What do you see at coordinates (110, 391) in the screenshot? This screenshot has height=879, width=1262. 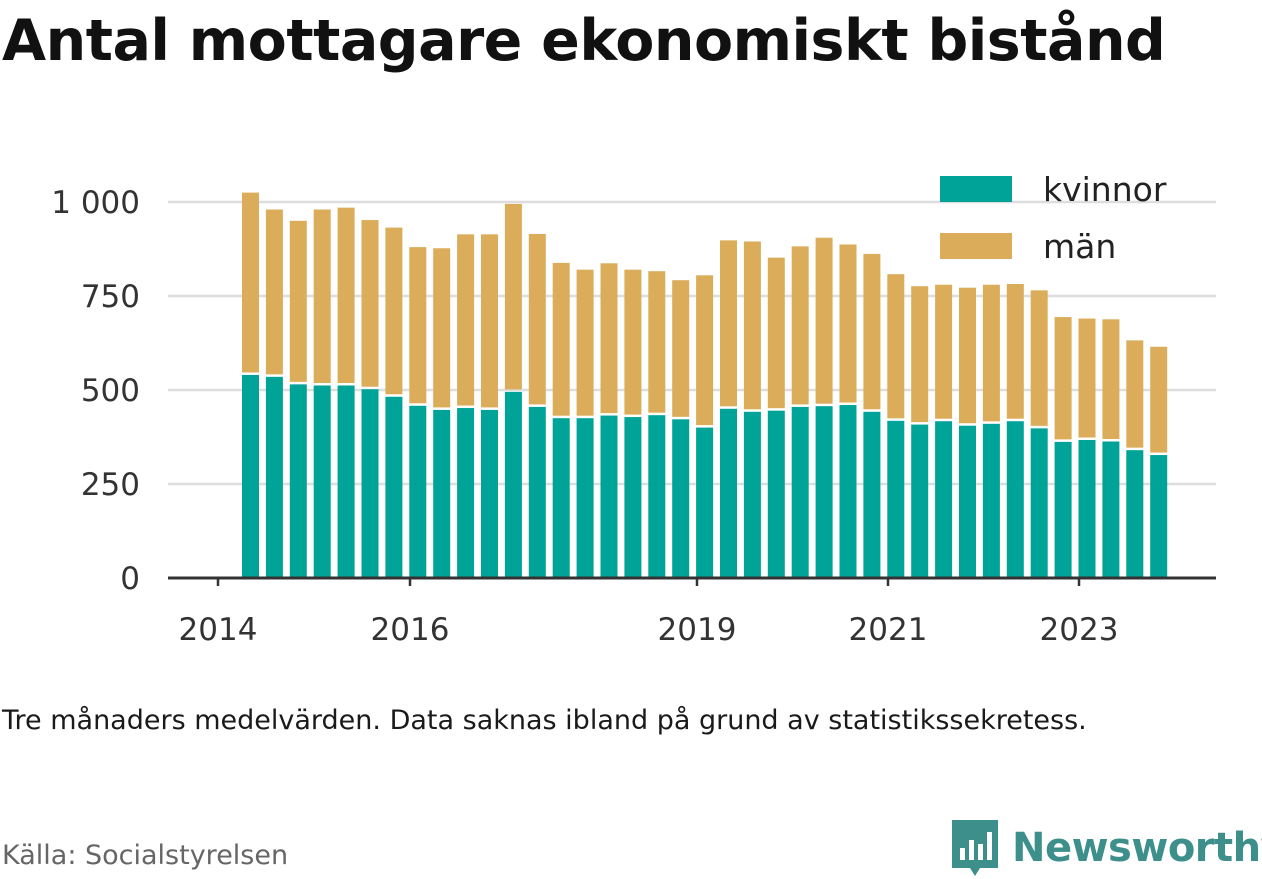 I see `y-tick-label: 500` at bounding box center [110, 391].